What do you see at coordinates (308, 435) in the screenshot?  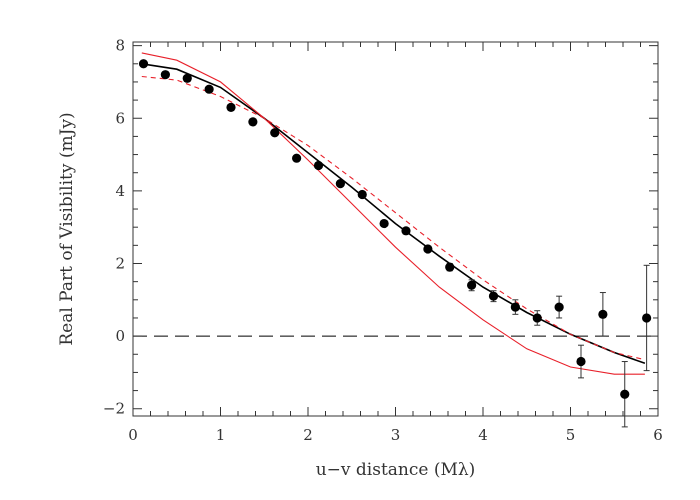 I see `x-tick-label: 2` at bounding box center [308, 435].